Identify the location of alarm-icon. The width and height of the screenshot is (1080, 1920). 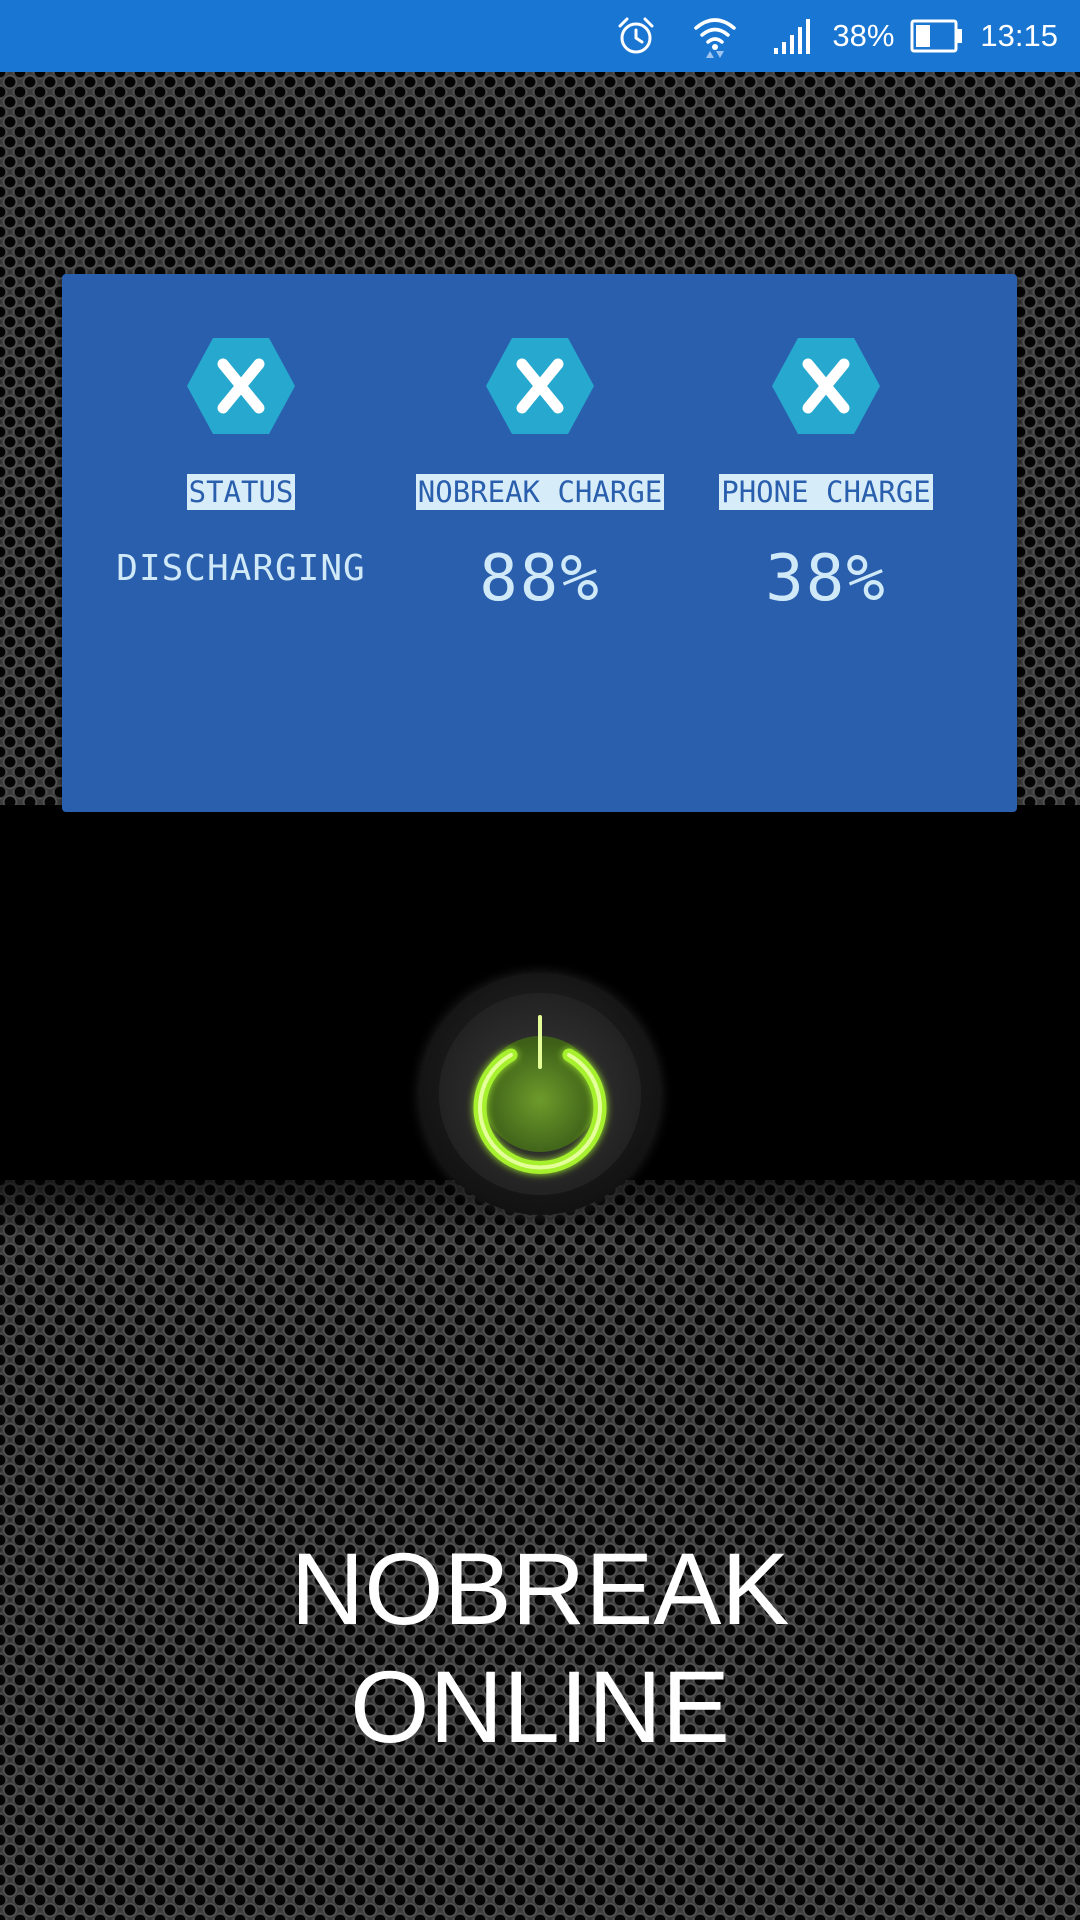
(636, 36).